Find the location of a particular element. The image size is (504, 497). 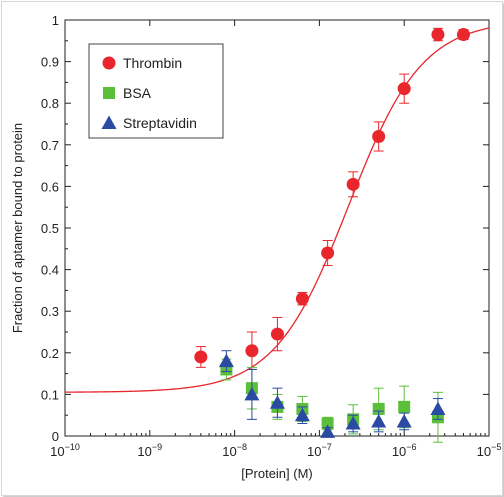

x-axis-label: [Protein] (M) is located at coordinates (277, 473).